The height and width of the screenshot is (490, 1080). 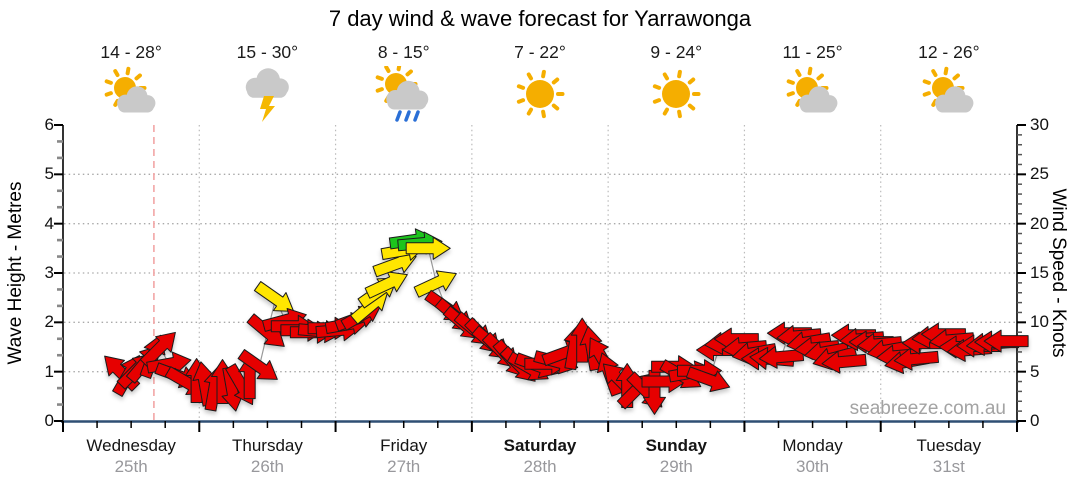 I want to click on left-axis-tick-label: 2, so click(x=49, y=322).